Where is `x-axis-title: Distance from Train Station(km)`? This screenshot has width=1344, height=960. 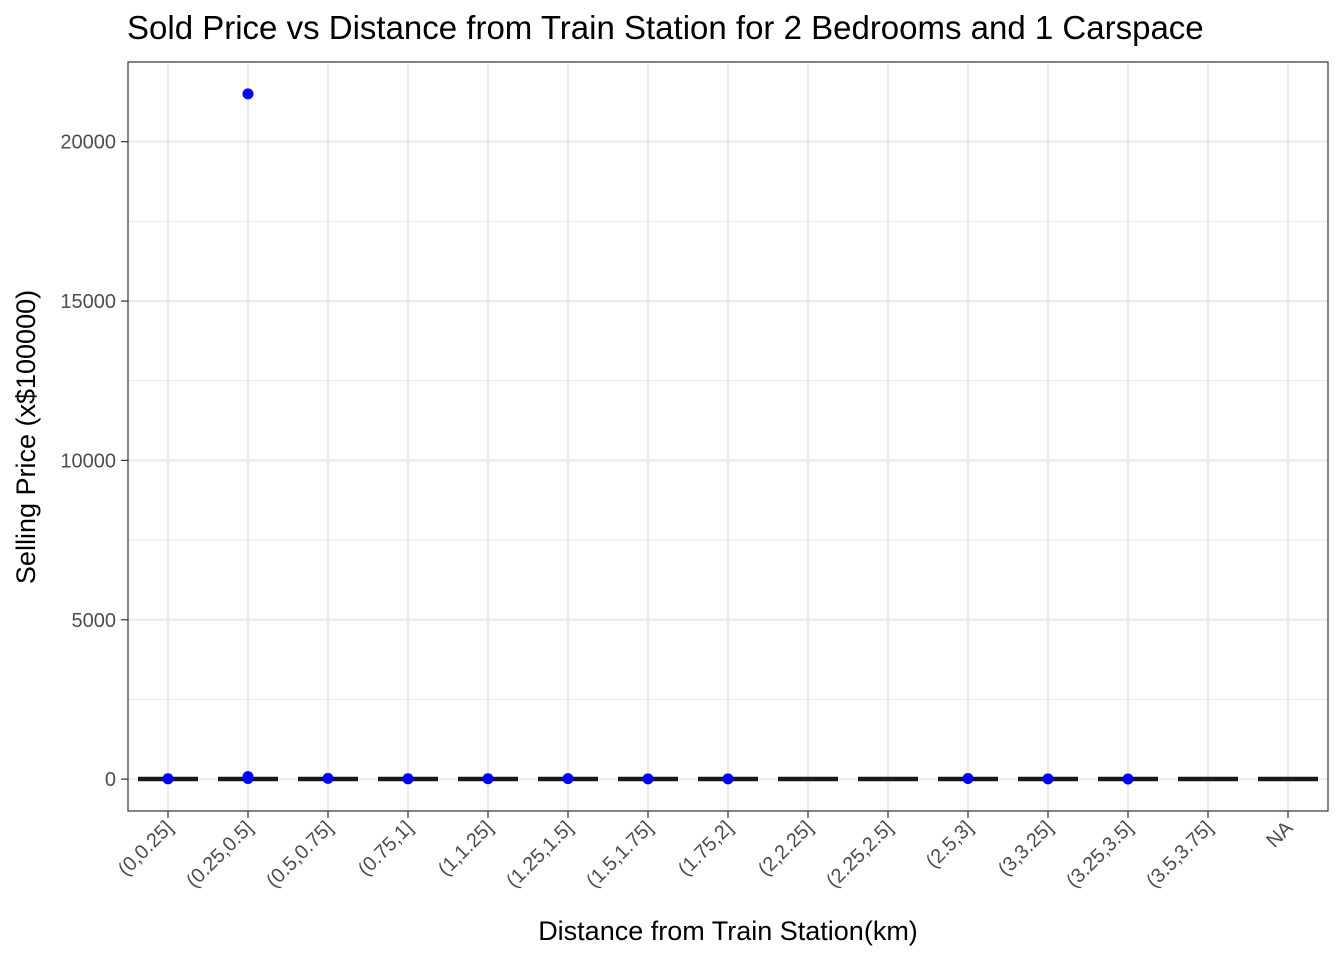
x-axis-title: Distance from Train Station(km) is located at coordinates (728, 931).